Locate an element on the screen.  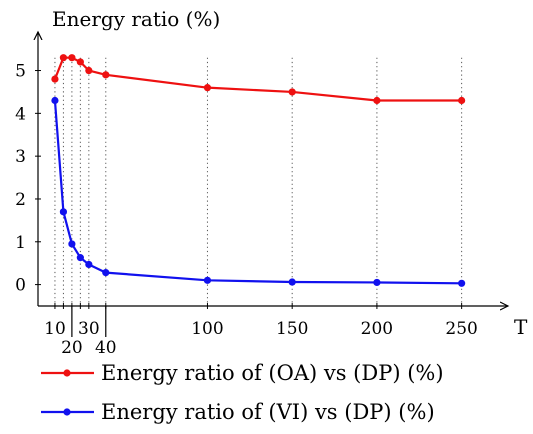
x-axis-label: T is located at coordinates (521, 327).